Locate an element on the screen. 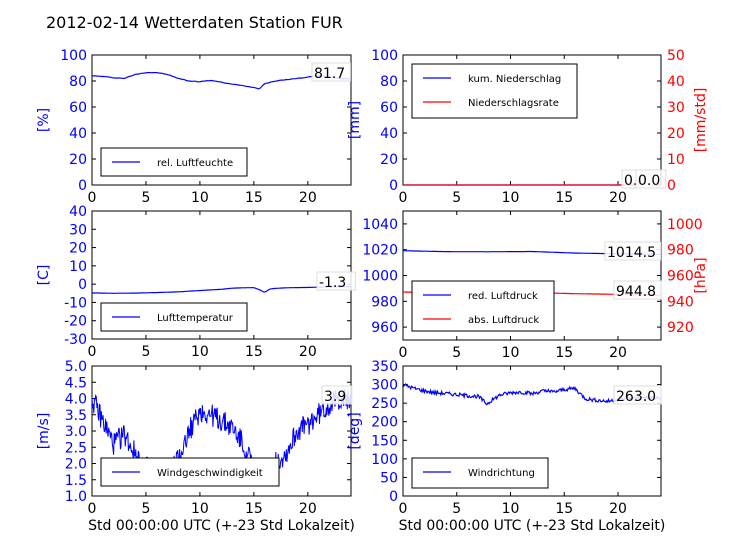 The image size is (736, 552). annotation-value: 3.9 is located at coordinates (335, 397).